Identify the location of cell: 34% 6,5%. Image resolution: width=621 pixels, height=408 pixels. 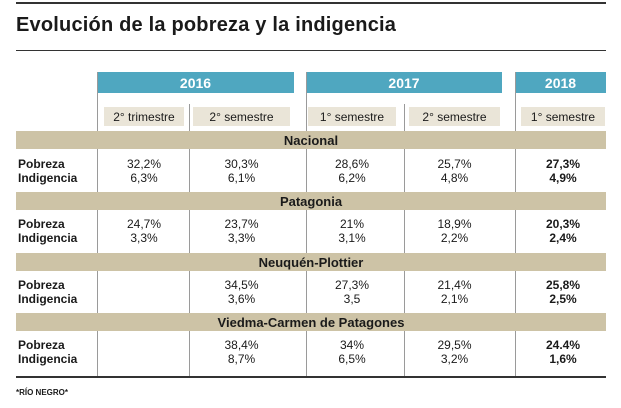
(352, 352).